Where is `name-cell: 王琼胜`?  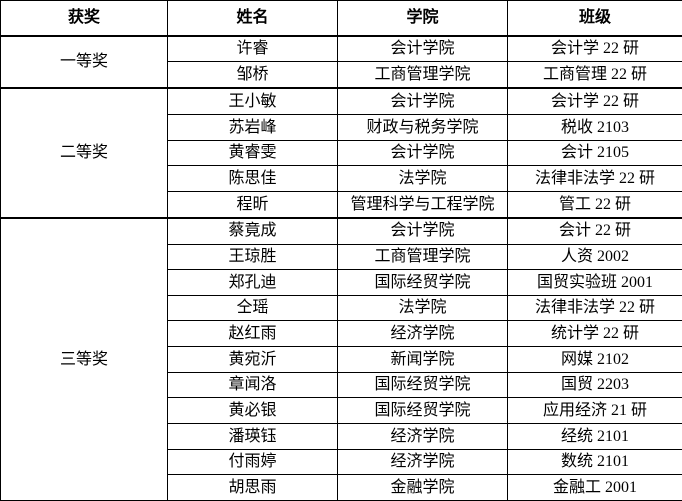
name-cell: 王琼胜 is located at coordinates (252, 257).